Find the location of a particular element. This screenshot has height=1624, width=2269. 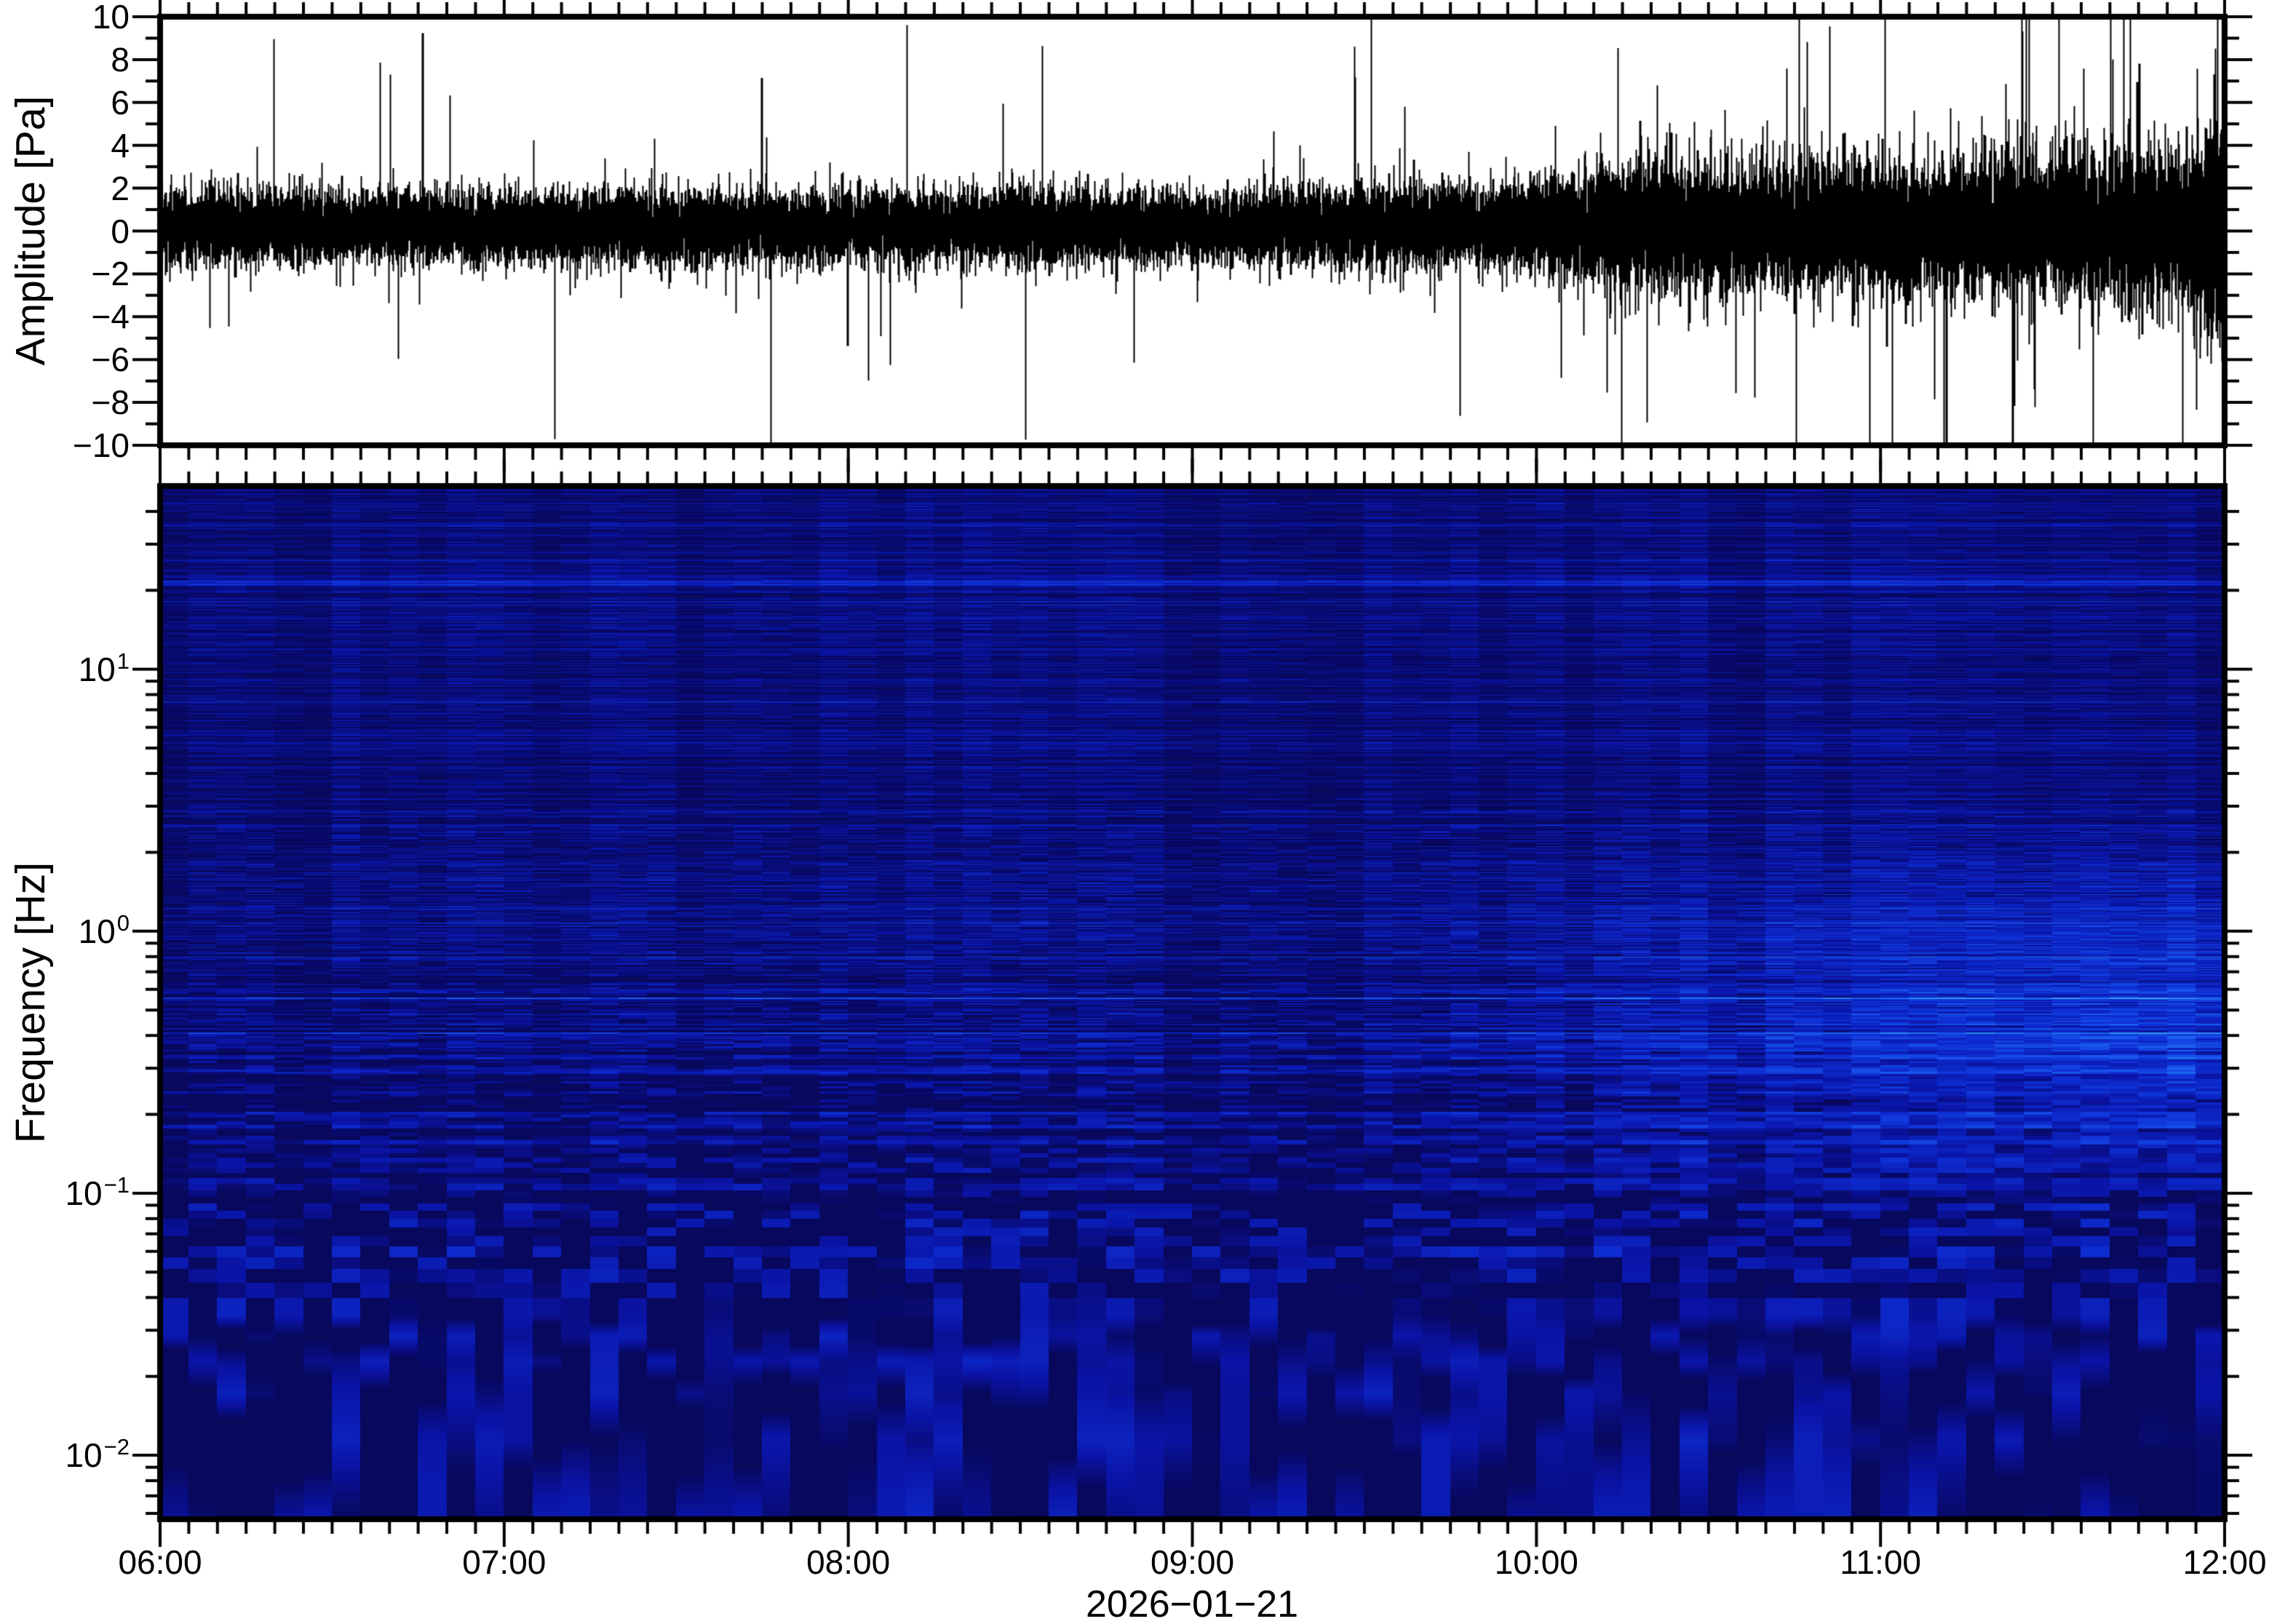

amplitude-tick-label: −2 is located at coordinates (111, 274).